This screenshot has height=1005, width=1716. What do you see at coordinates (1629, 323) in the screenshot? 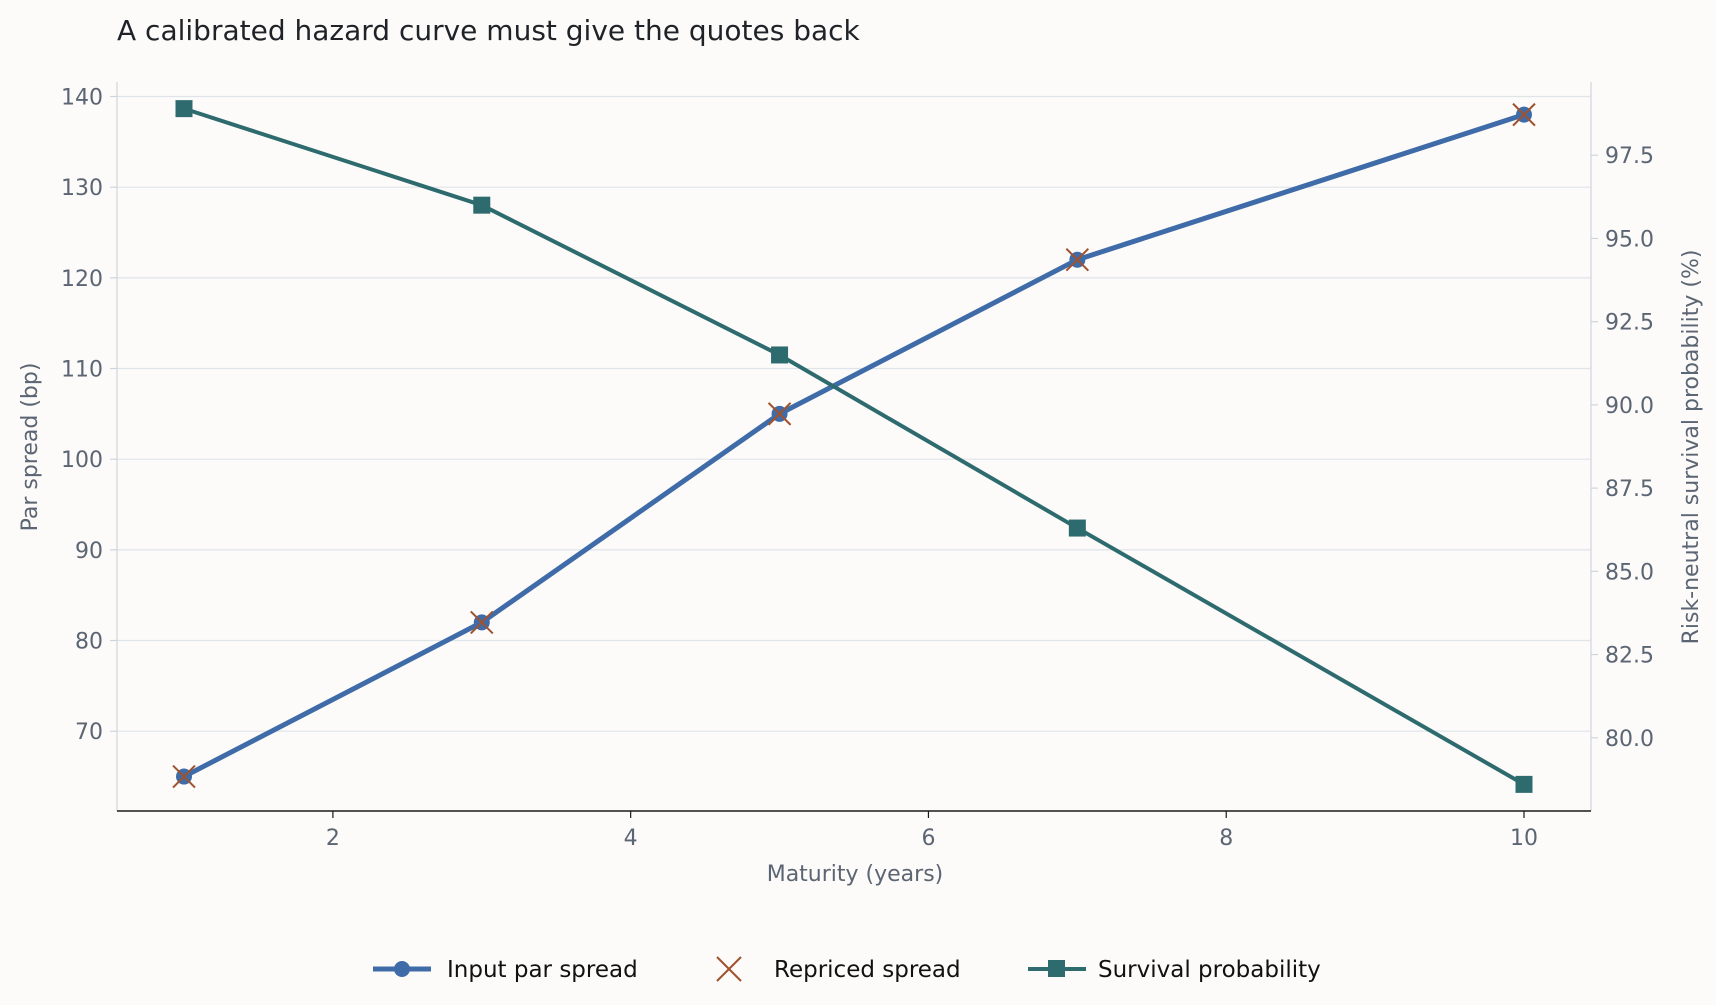
I see `y2-tick-label-92.5: 92.5` at bounding box center [1629, 323].